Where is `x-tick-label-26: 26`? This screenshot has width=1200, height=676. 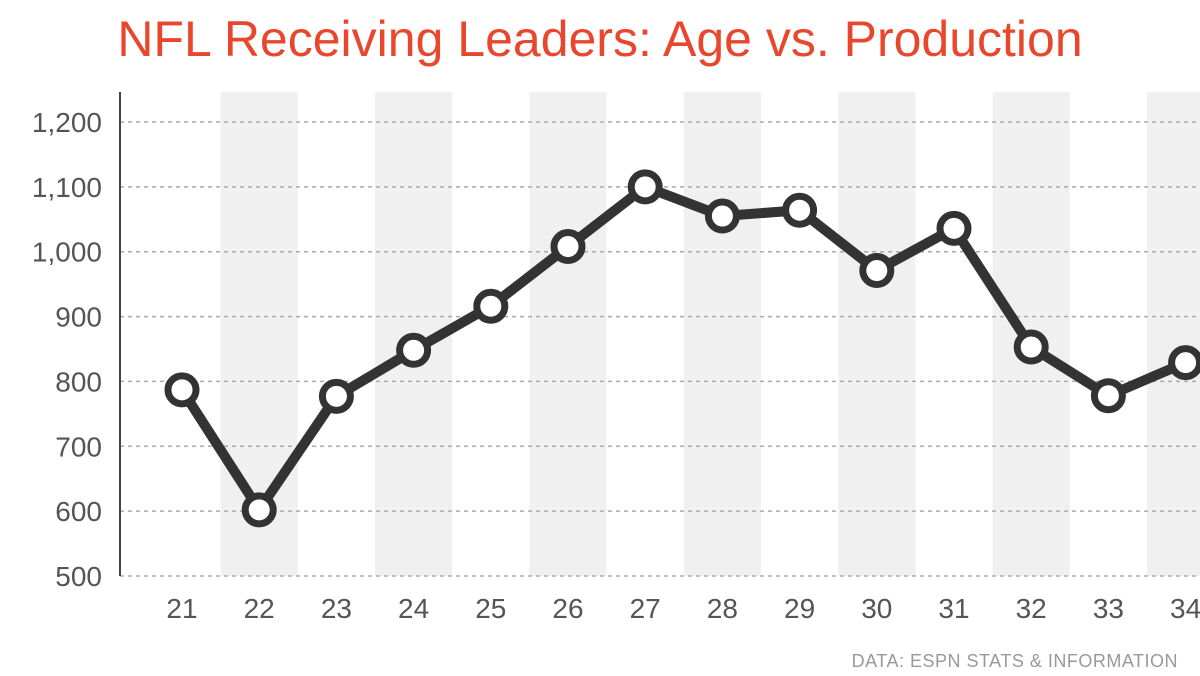
x-tick-label-26: 26 is located at coordinates (567, 608).